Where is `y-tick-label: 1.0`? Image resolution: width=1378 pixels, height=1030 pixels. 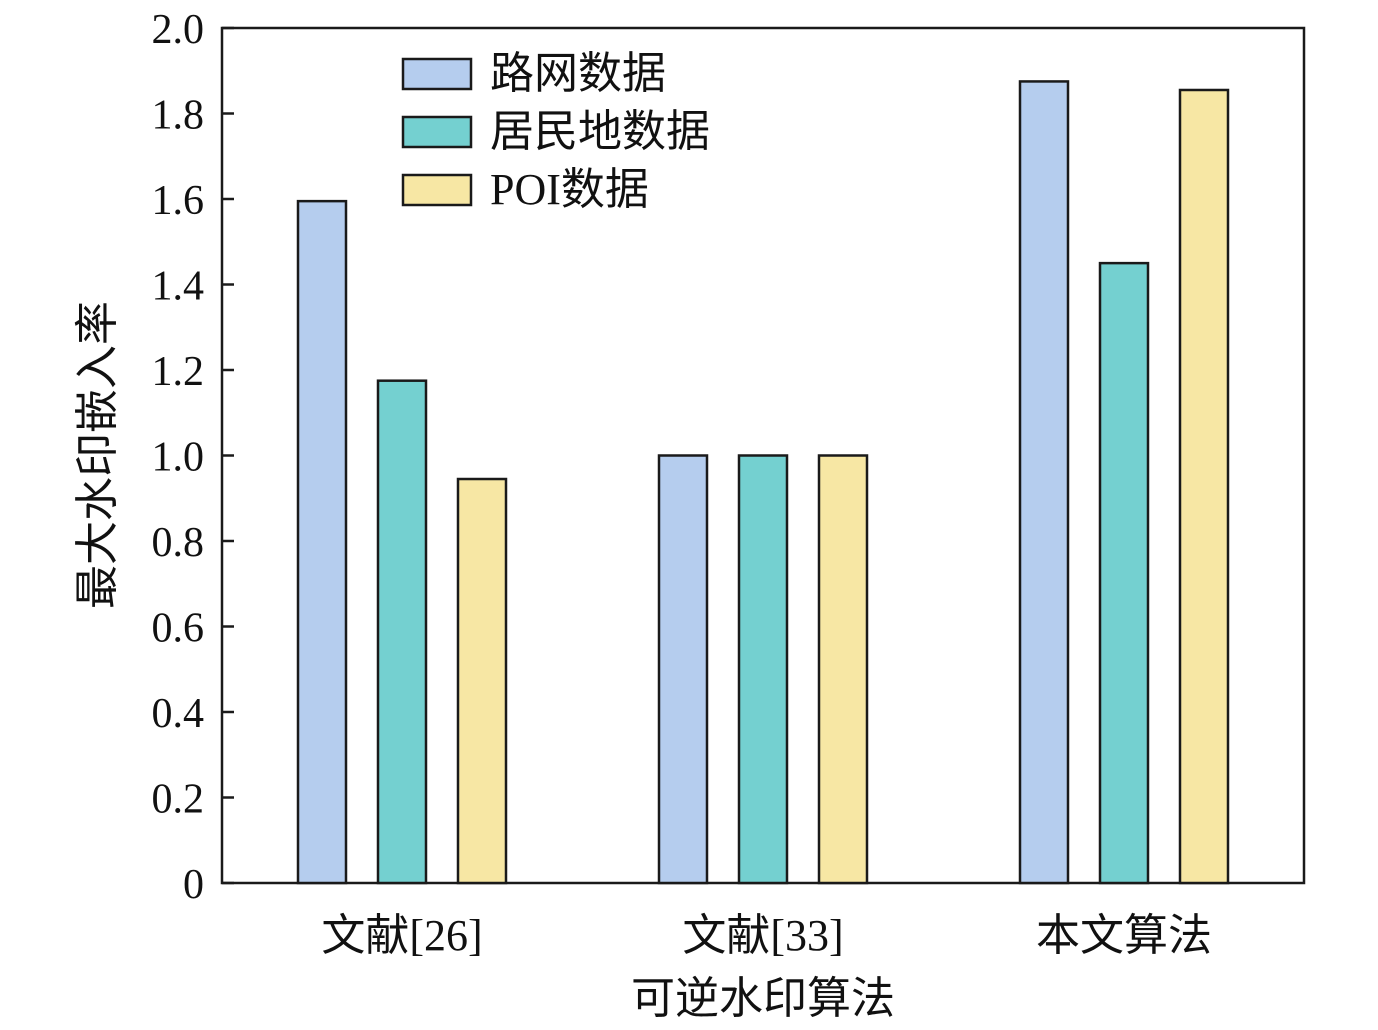 y-tick-label: 1.0 is located at coordinates (178, 458).